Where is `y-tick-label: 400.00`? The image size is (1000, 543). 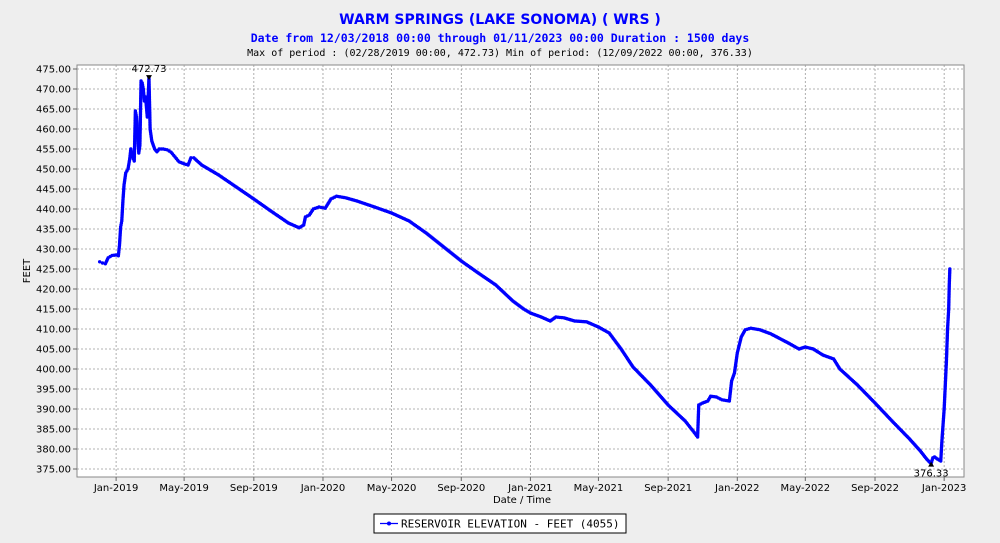 y-tick-label: 400.00 is located at coordinates (53, 370).